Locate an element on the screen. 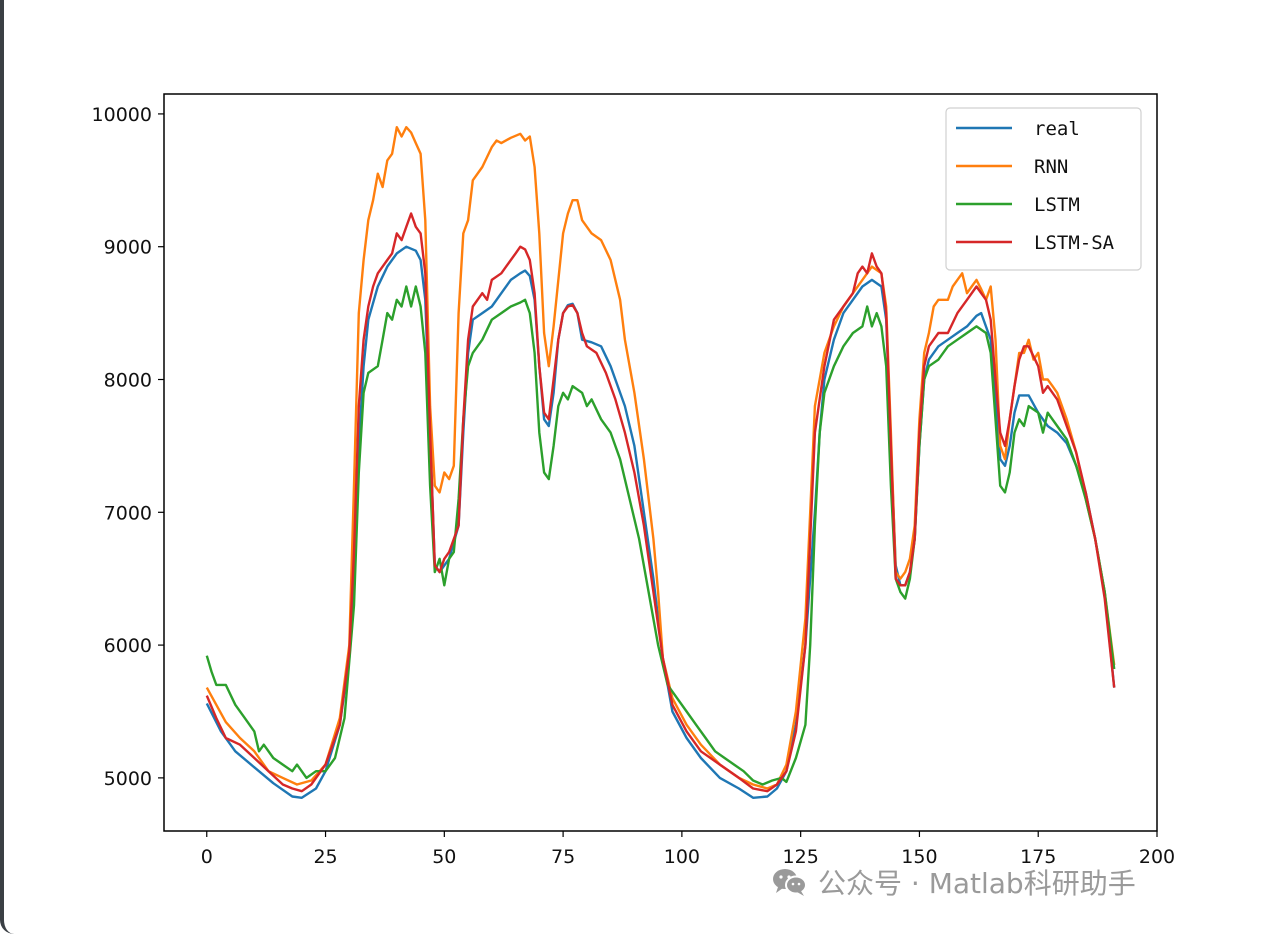 The height and width of the screenshot is (934, 1273). legend-label: real is located at coordinates (1057, 129).